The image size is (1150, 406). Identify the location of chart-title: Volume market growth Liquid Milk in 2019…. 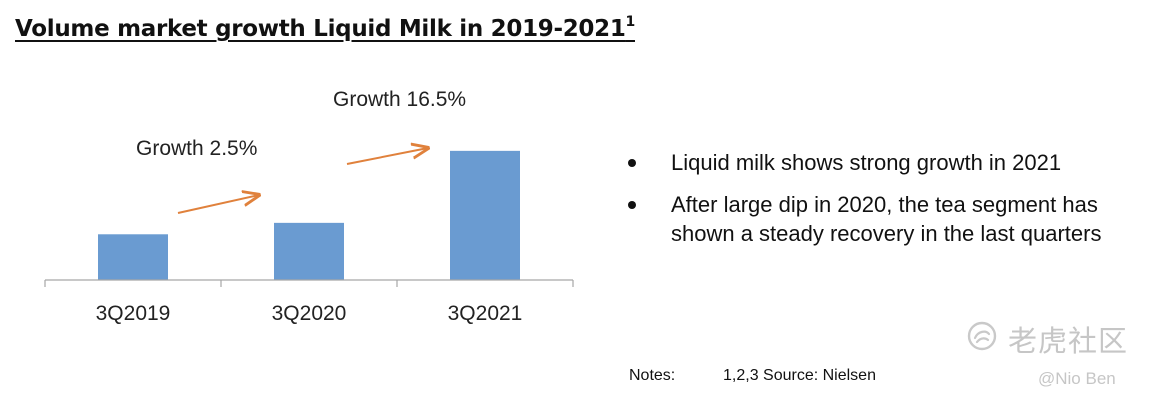
(325, 28).